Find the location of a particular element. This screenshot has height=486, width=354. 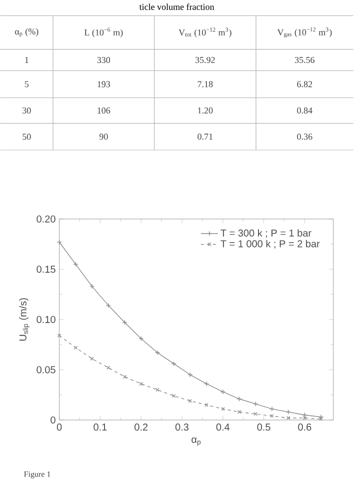

text: 5 is located at coordinates (27, 84).